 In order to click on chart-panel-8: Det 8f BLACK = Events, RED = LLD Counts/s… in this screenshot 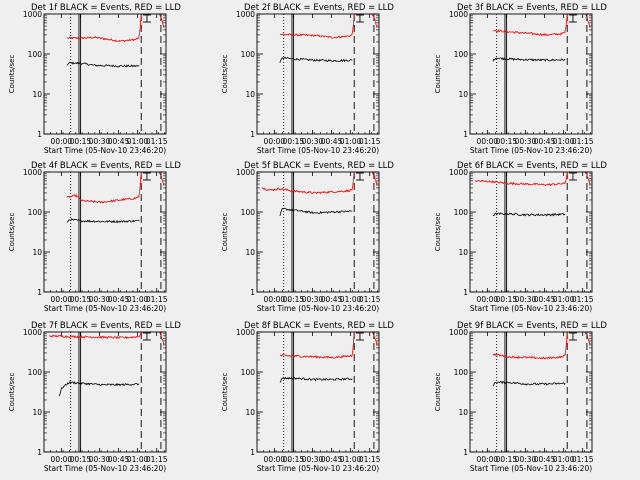, I will do `click(307, 397)`.